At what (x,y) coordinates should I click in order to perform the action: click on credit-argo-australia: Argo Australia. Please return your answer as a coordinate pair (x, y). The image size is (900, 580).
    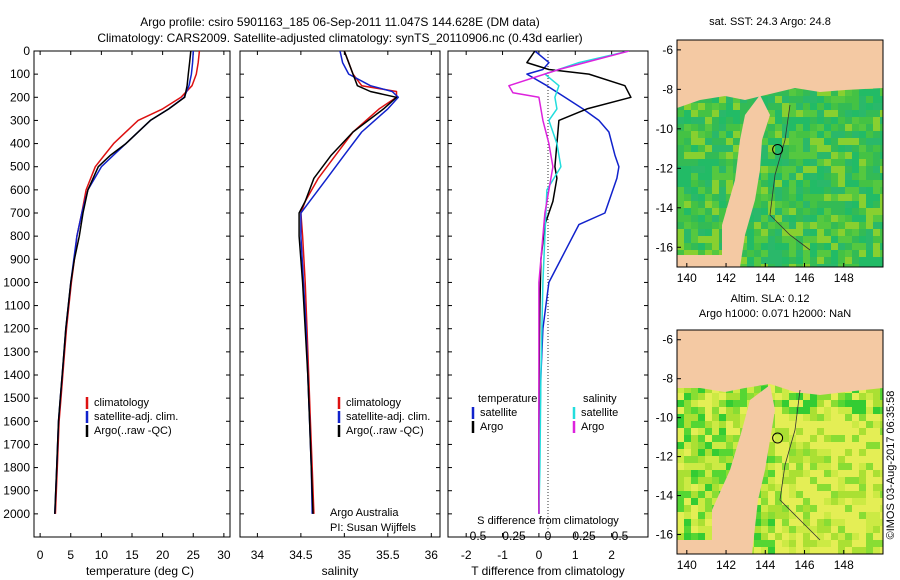
    Looking at the image, I should click on (364, 513).